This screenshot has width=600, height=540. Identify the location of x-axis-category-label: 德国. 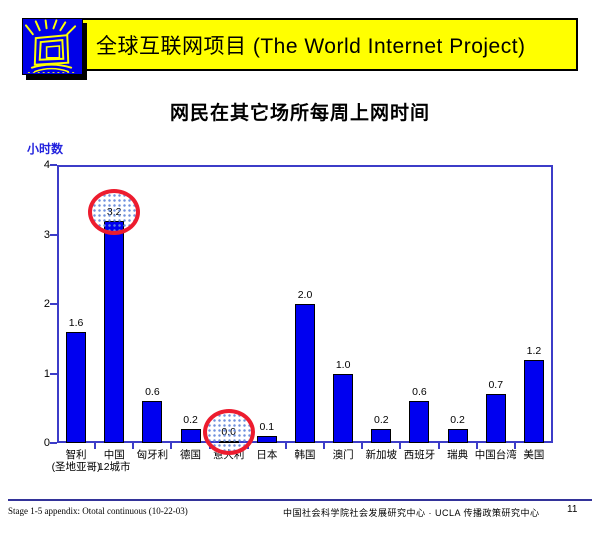
(191, 455).